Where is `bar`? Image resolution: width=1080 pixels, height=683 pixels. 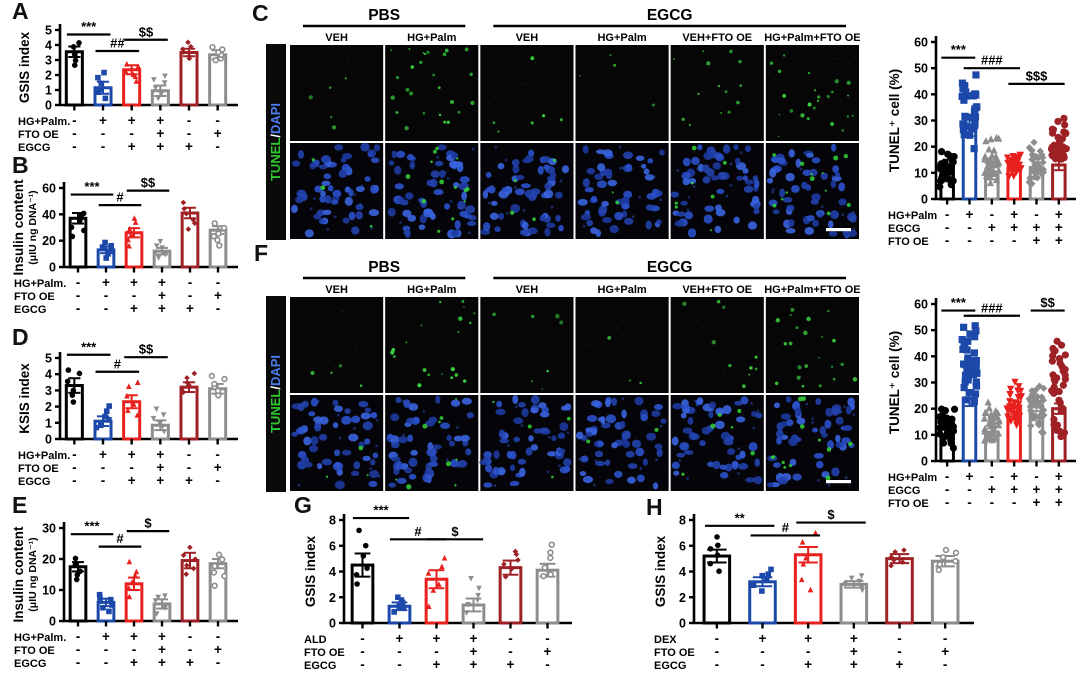 bar is located at coordinates (899, 591).